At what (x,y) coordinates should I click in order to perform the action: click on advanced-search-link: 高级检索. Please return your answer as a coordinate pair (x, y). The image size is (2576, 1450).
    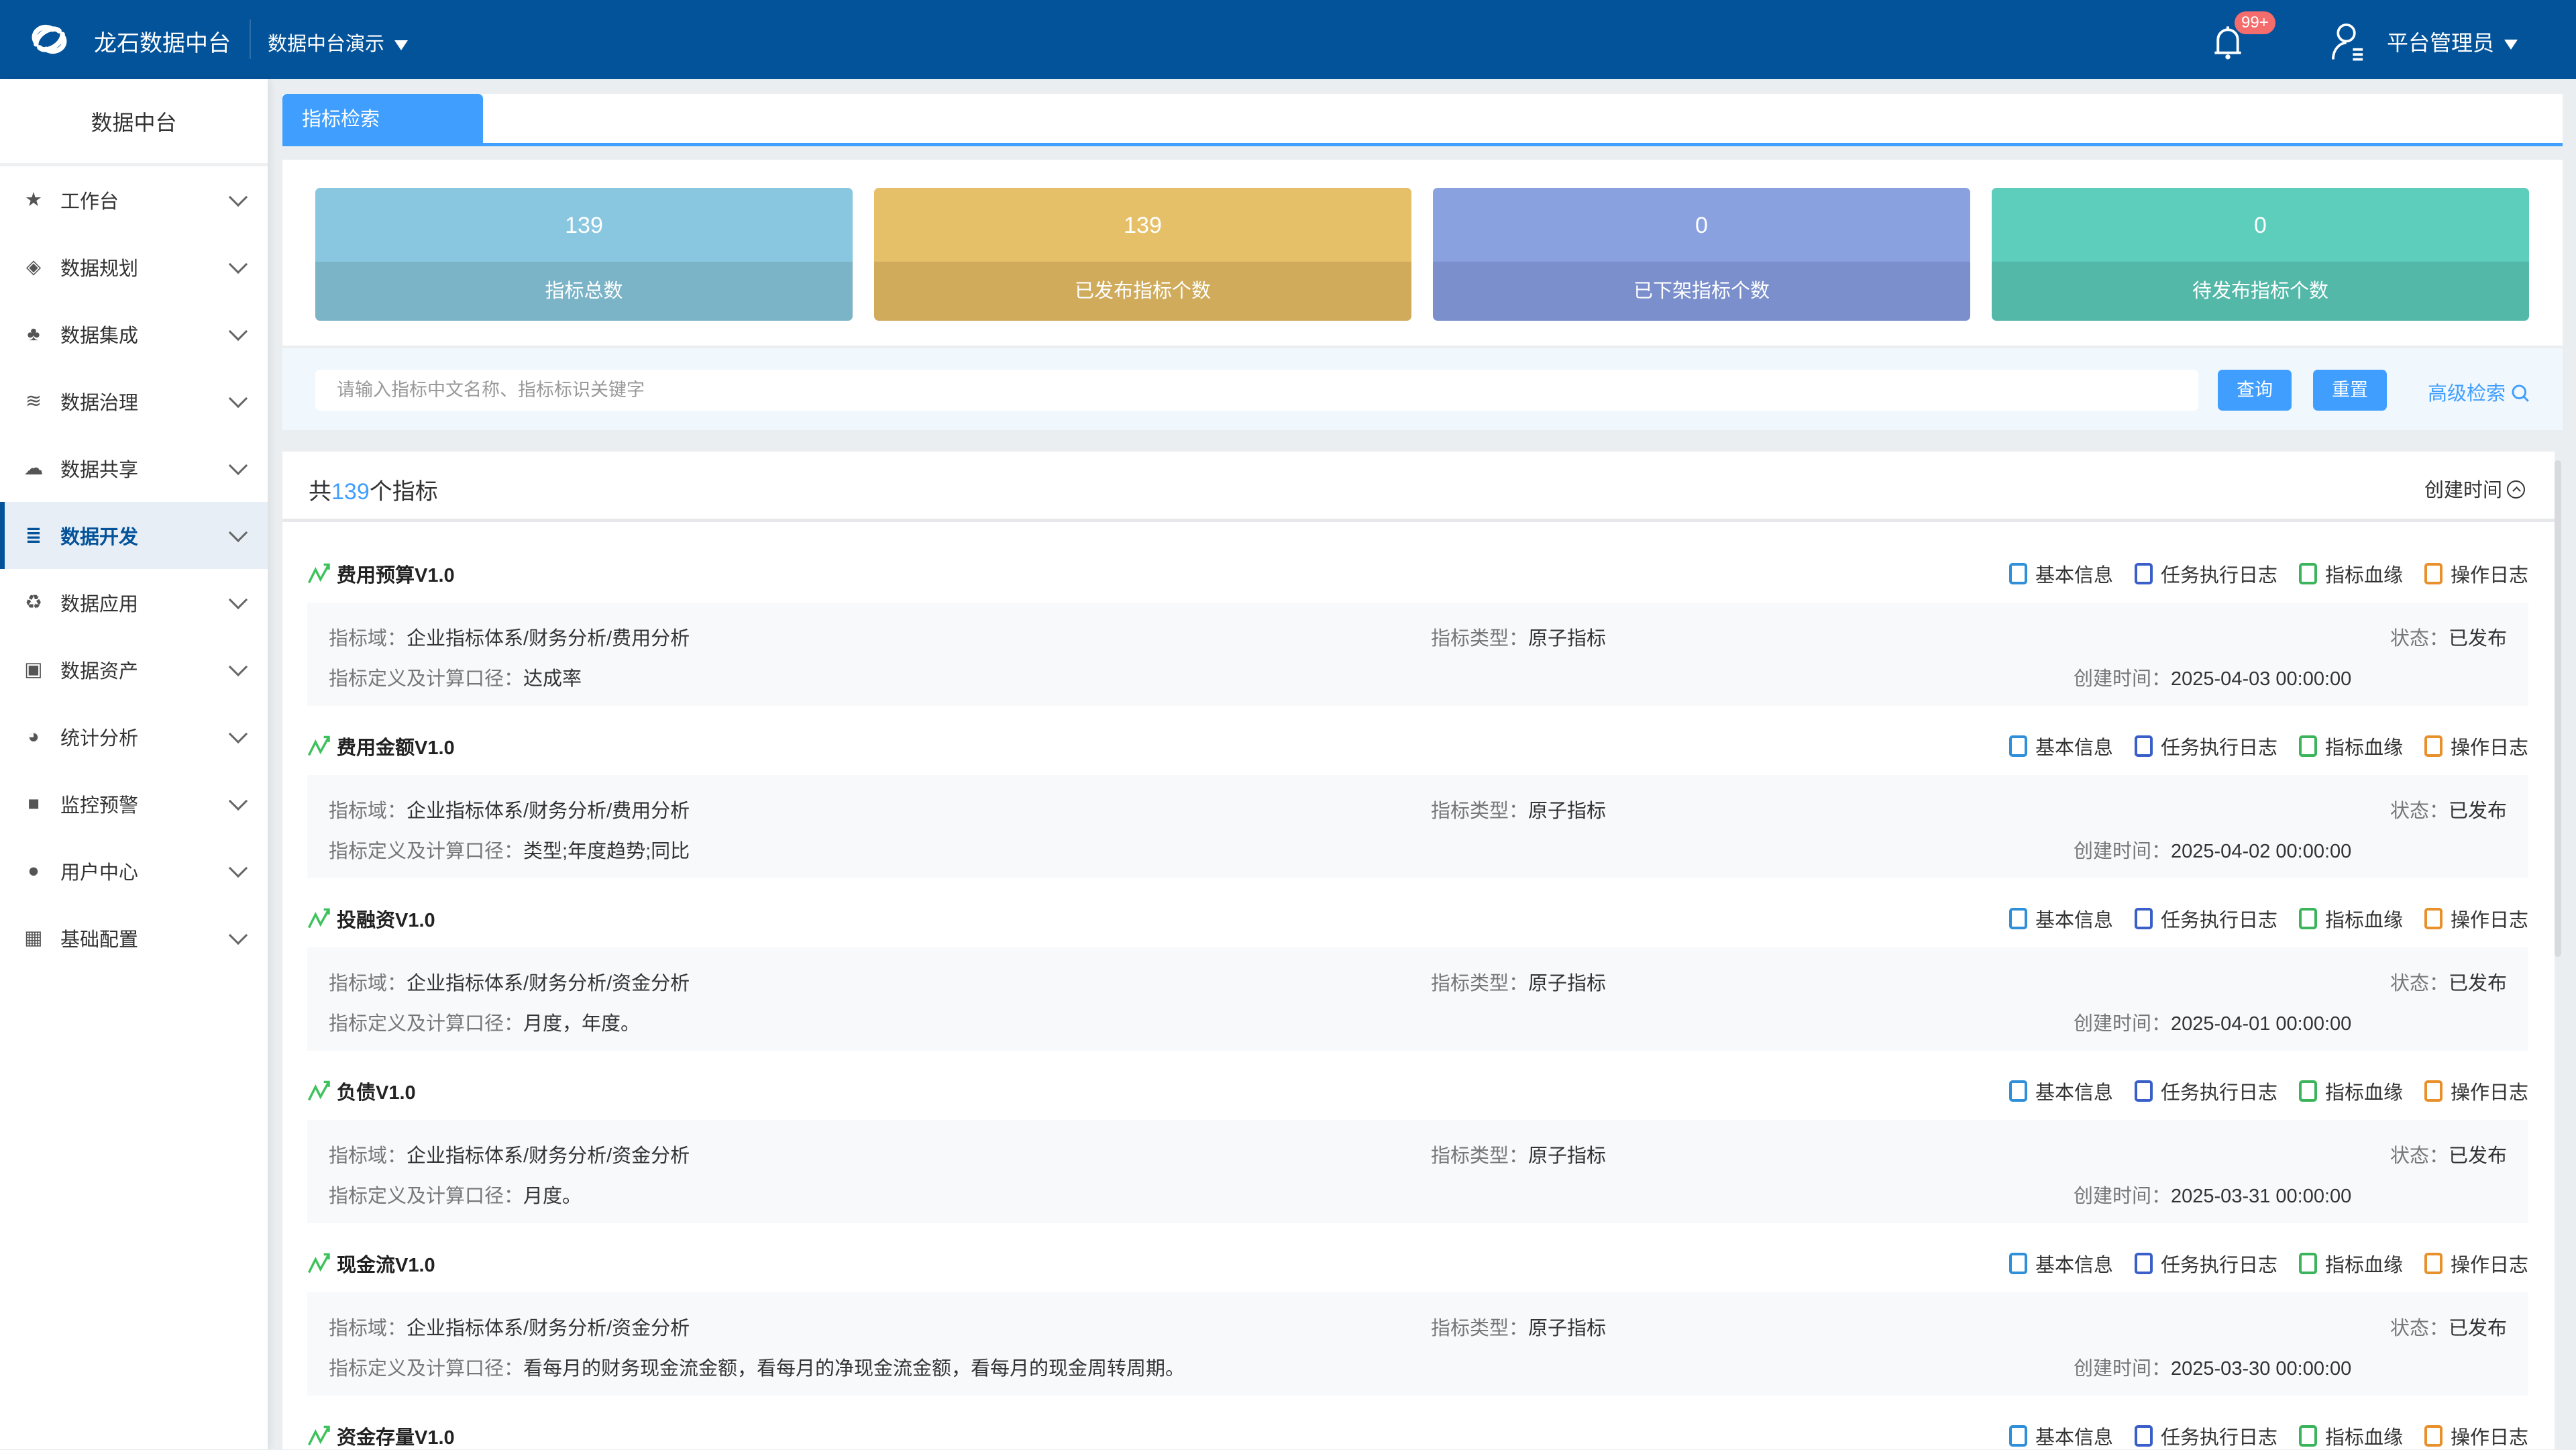
    Looking at the image, I should click on (2478, 392).